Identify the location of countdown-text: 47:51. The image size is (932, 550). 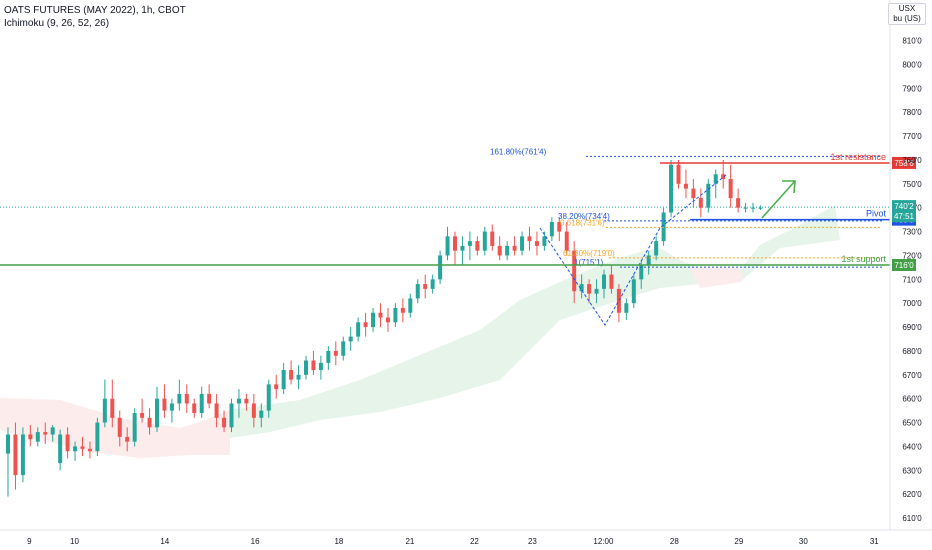
(904, 216).